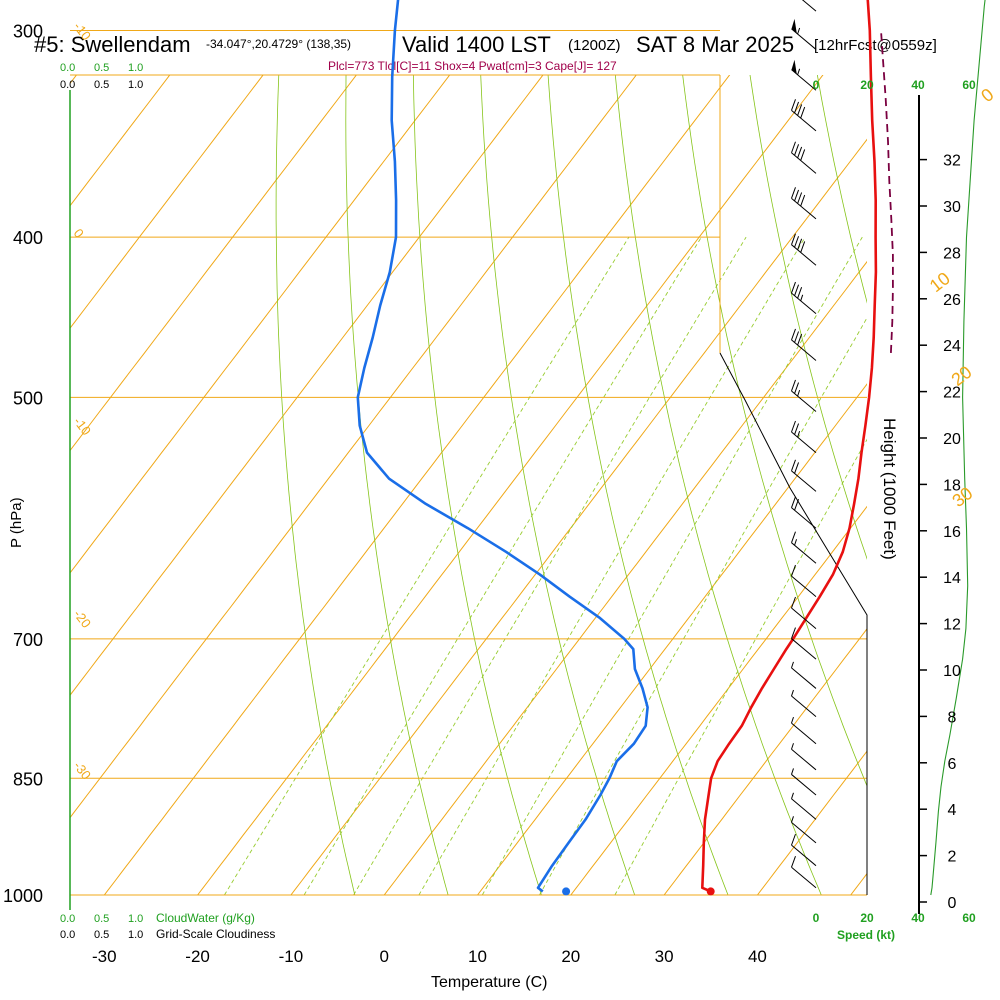 The width and height of the screenshot is (1000, 1000). What do you see at coordinates (875, 45) in the screenshot?
I see `forecast-run: [12hrFcst@0559z]` at bounding box center [875, 45].